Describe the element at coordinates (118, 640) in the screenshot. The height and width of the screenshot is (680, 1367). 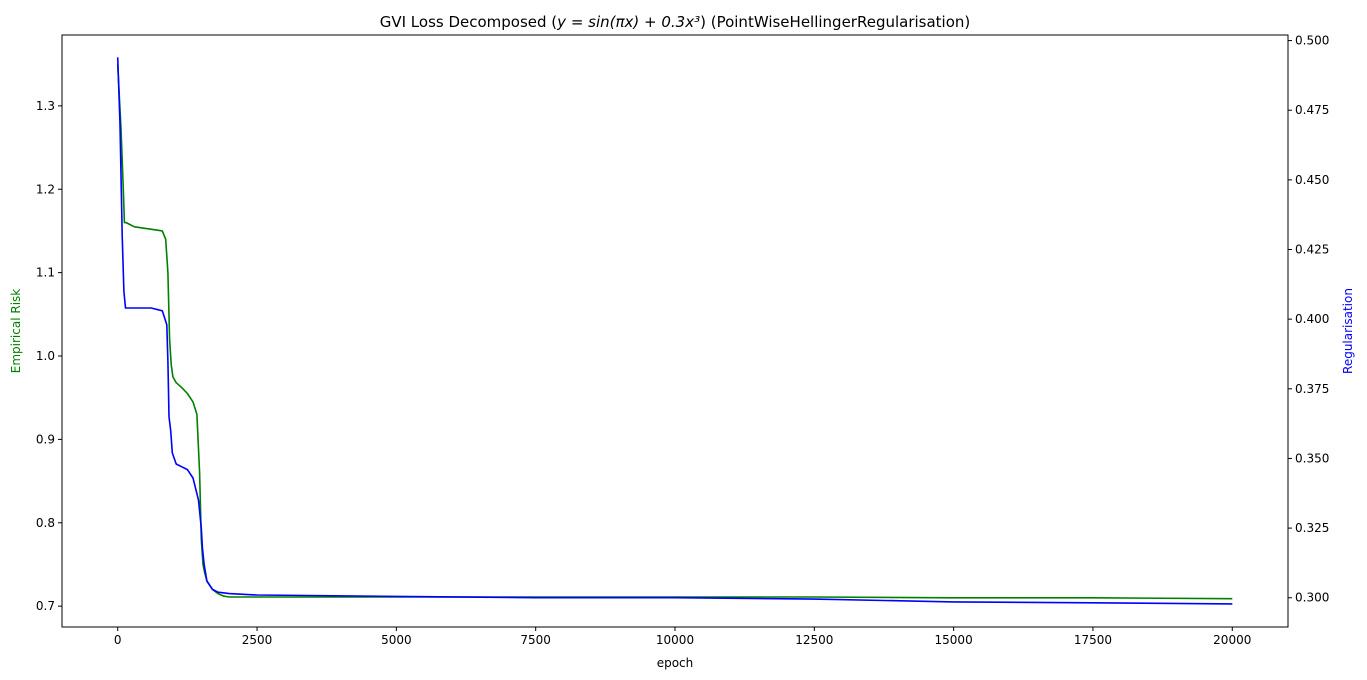
I see `x-tick-label: 0` at that location.